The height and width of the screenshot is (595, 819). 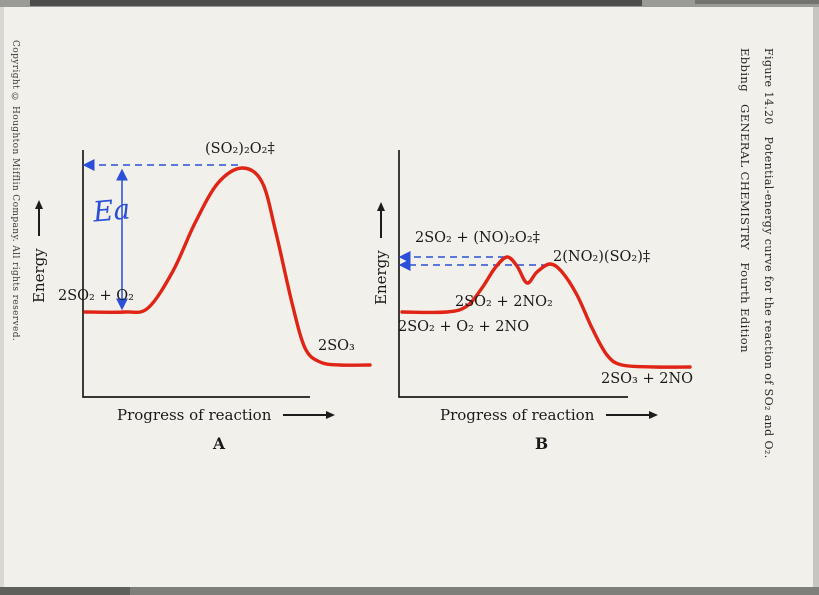 I want to click on y-axis-label-b: Energy, so click(x=381, y=257).